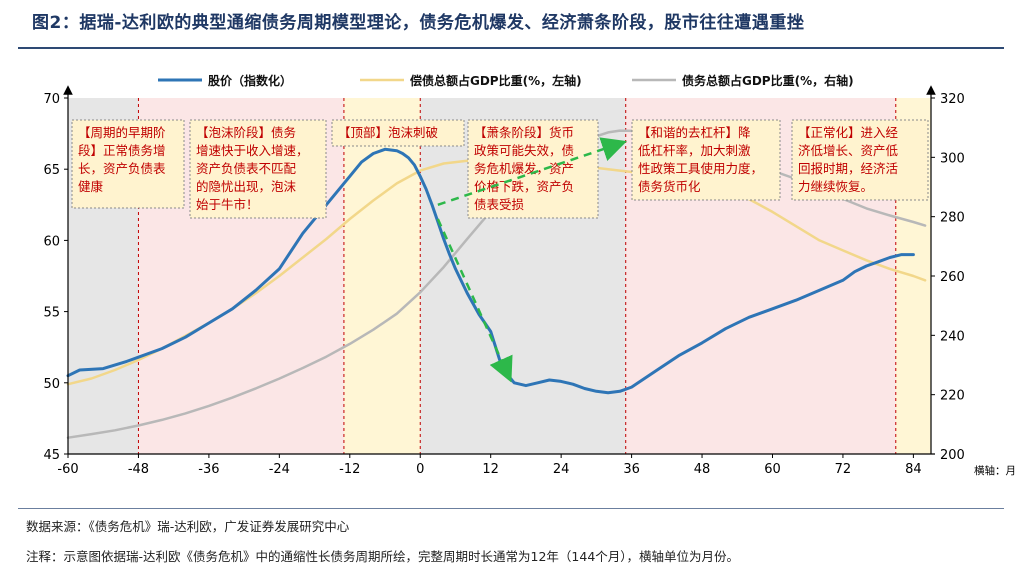 Image resolution: width=1024 pixels, height=585 pixels. What do you see at coordinates (843, 469) in the screenshot?
I see `x-tick-label: 72` at bounding box center [843, 469].